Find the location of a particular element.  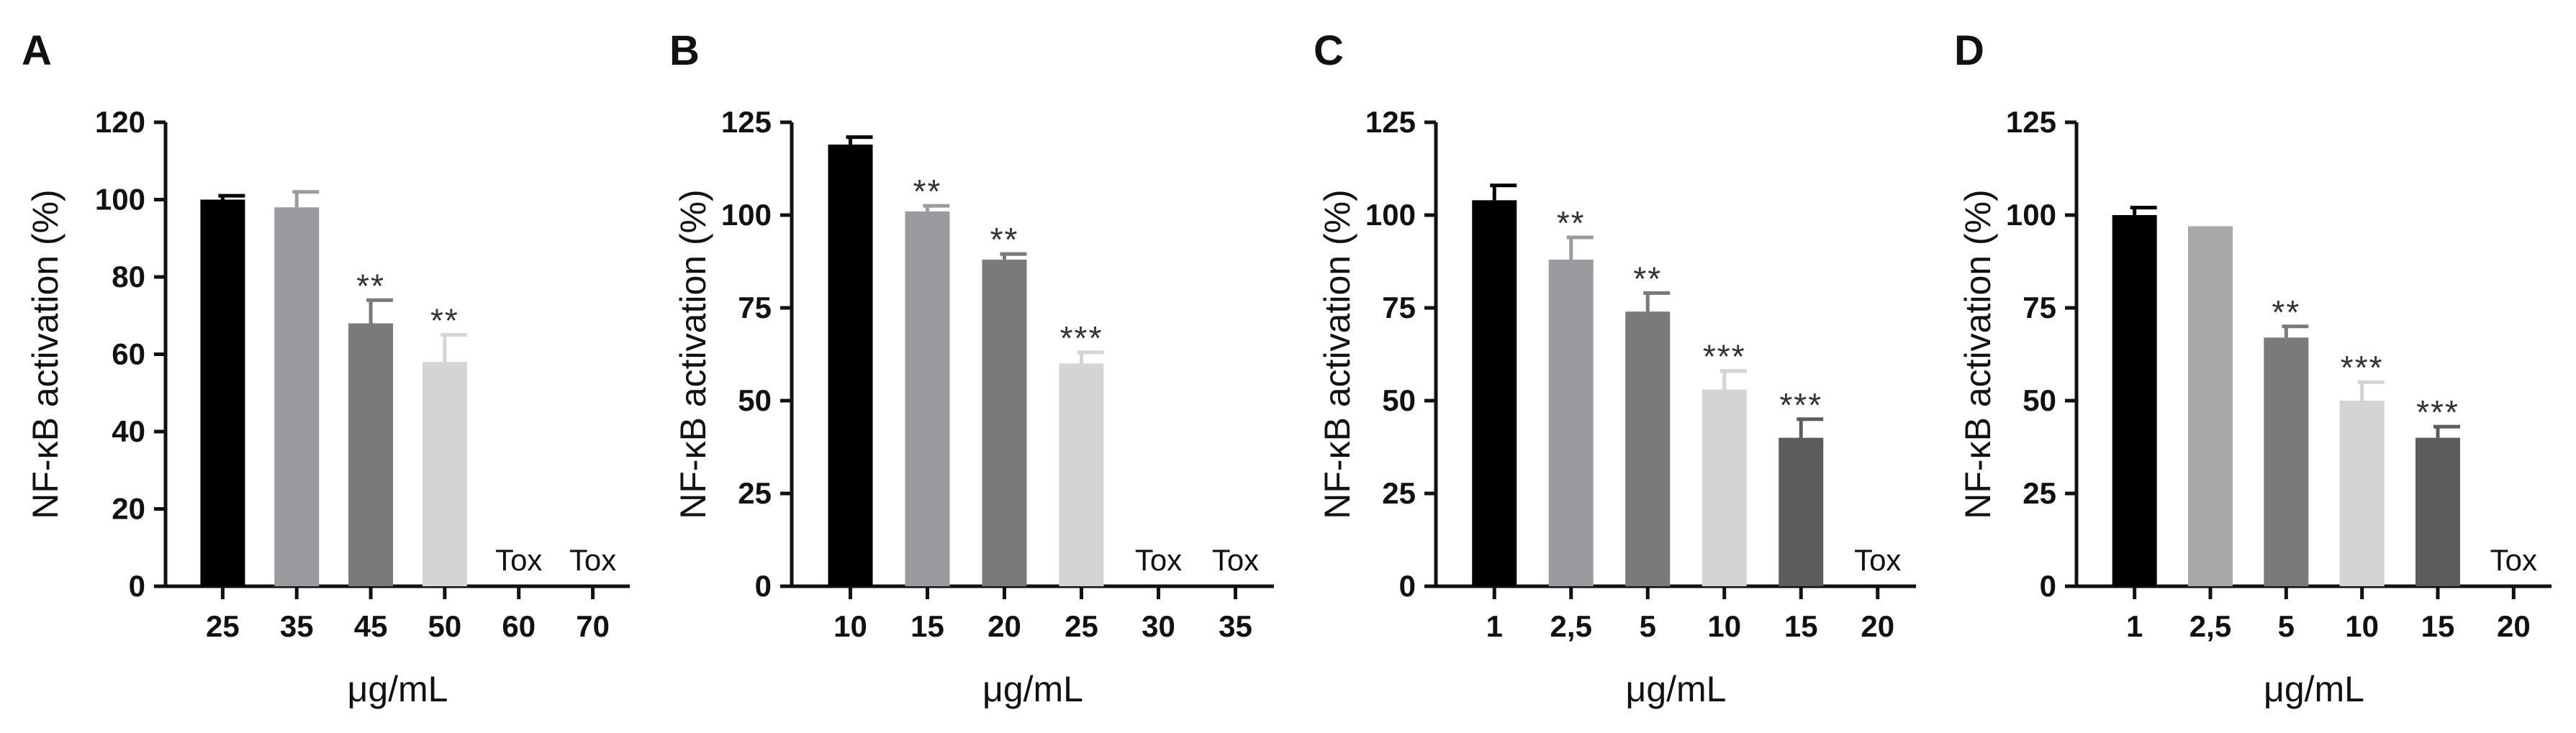

panel-letter: D is located at coordinates (1969, 50).